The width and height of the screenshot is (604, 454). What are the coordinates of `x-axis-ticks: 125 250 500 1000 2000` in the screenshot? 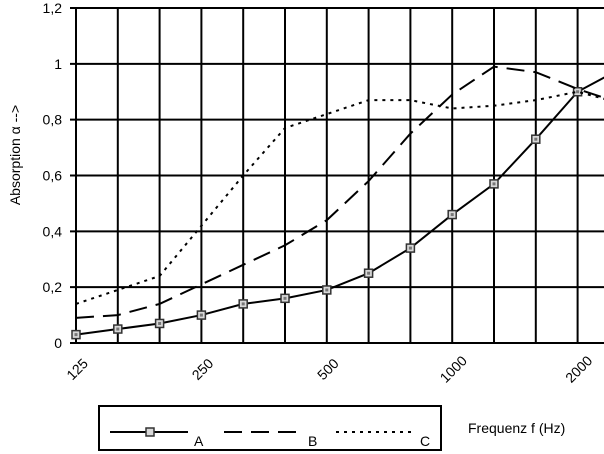 It's located at (329, 368).